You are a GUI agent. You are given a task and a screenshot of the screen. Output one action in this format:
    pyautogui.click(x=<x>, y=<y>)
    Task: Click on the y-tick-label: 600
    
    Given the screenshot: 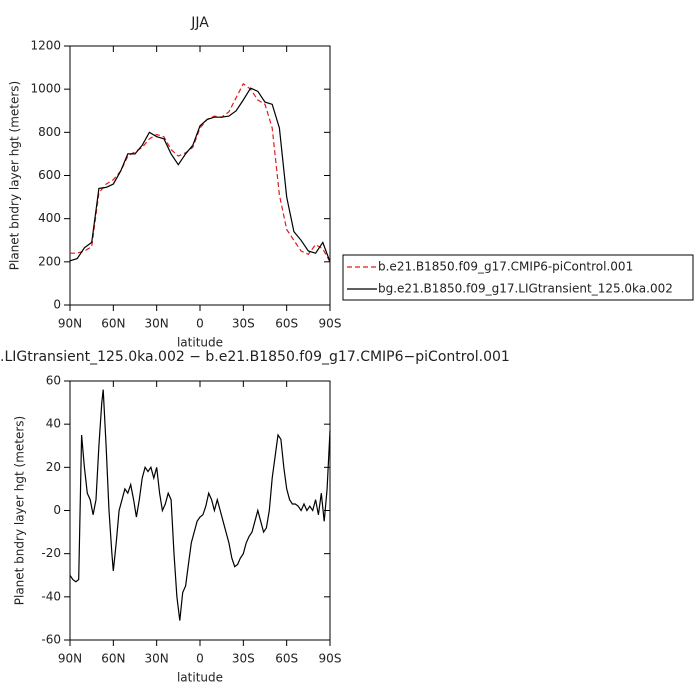 What is the action you would take?
    pyautogui.click(x=49, y=175)
    